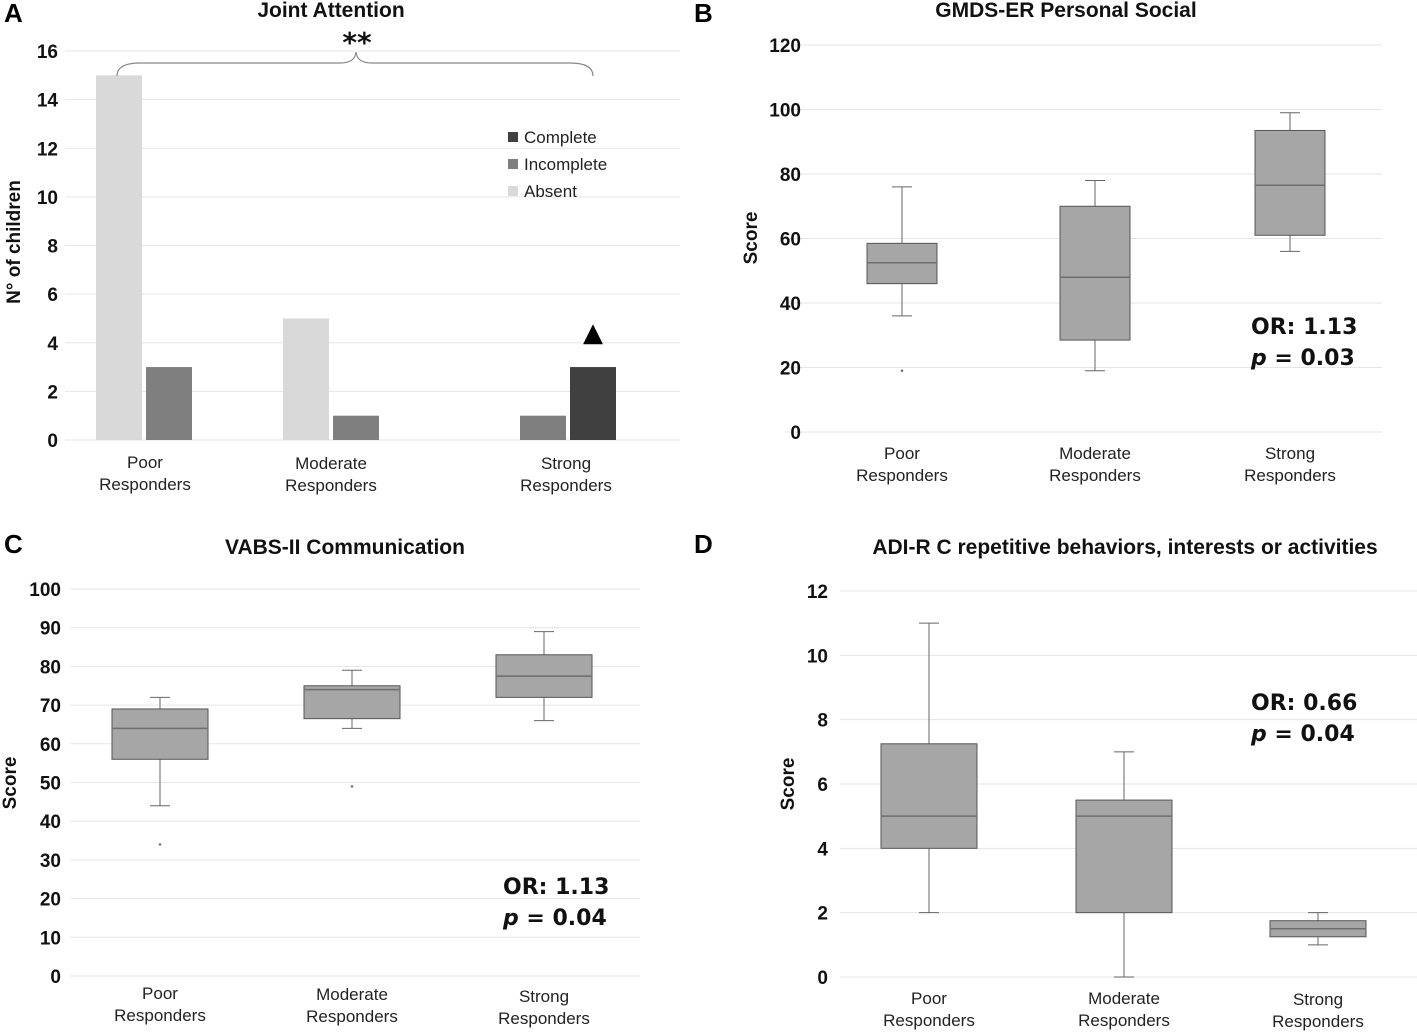 This screenshot has height=1032, width=1417. I want to click on y-tick-label: 14, so click(48, 101).